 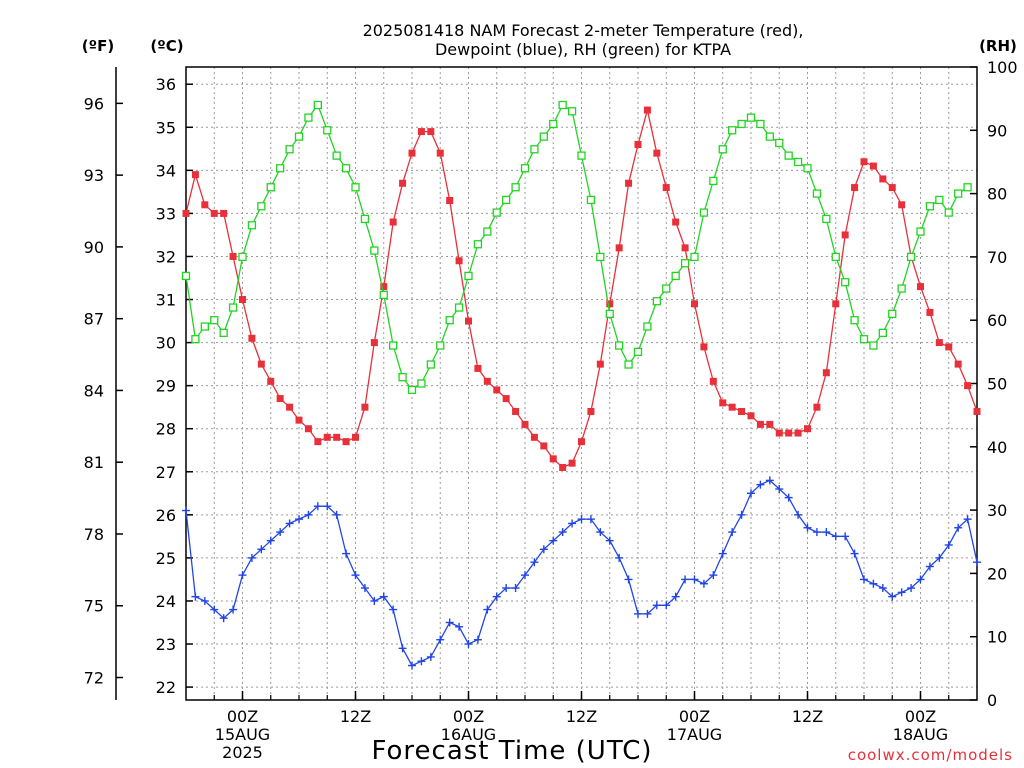 What do you see at coordinates (1002, 67) in the screenshot?
I see `rh-tick-label: 100` at bounding box center [1002, 67].